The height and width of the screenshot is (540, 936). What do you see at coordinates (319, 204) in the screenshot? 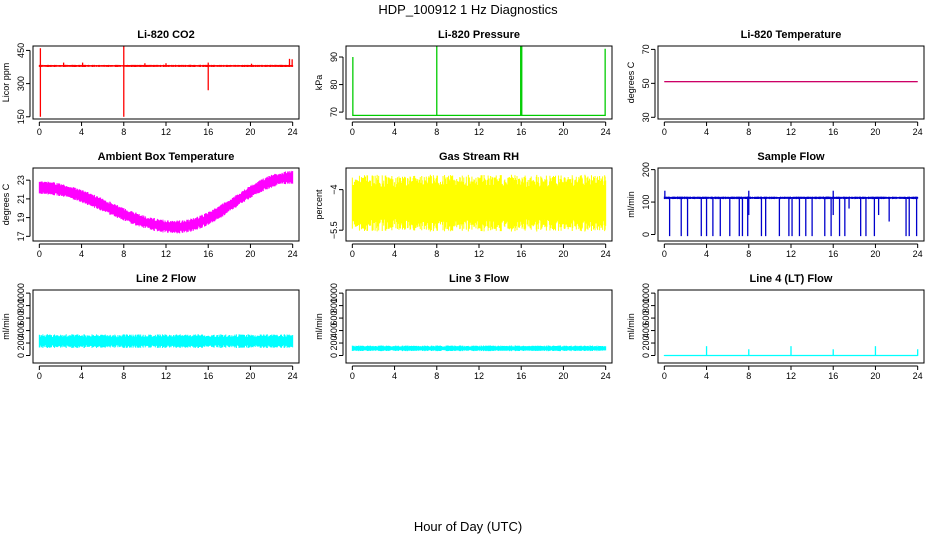
I see `y-axis-label: percent` at bounding box center [319, 204].